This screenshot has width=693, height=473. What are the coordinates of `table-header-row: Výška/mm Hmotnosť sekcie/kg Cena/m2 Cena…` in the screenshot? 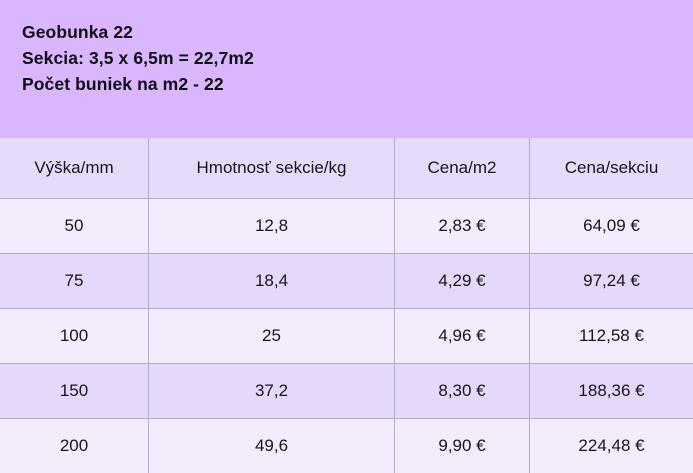 It's located at (346, 168).